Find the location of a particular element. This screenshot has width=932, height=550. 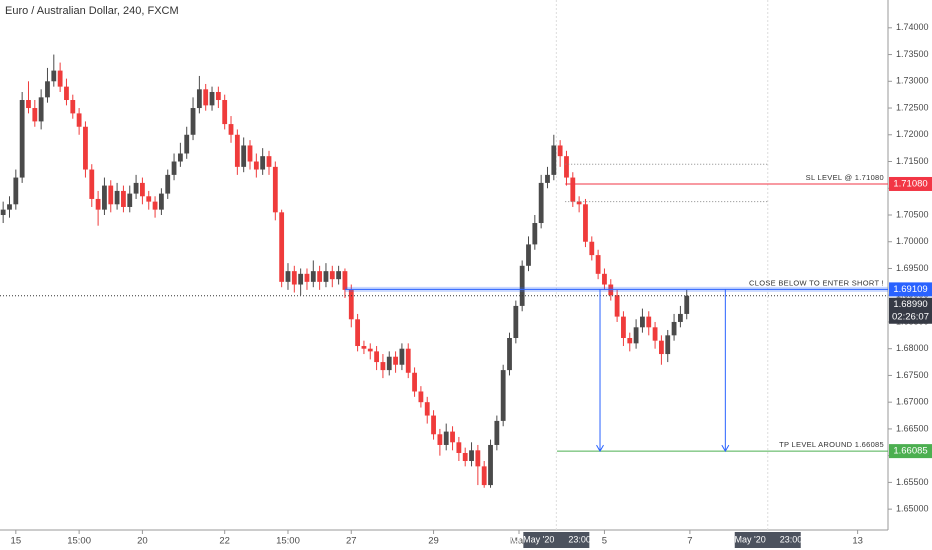

level-text: TP LEVEL AROUND 1.66085 is located at coordinates (831, 444).